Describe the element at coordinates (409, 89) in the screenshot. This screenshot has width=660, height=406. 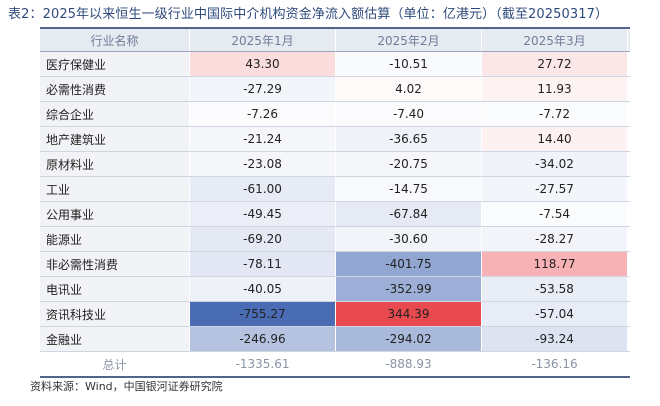
I see `value-cell-feb: 4.02` at that location.